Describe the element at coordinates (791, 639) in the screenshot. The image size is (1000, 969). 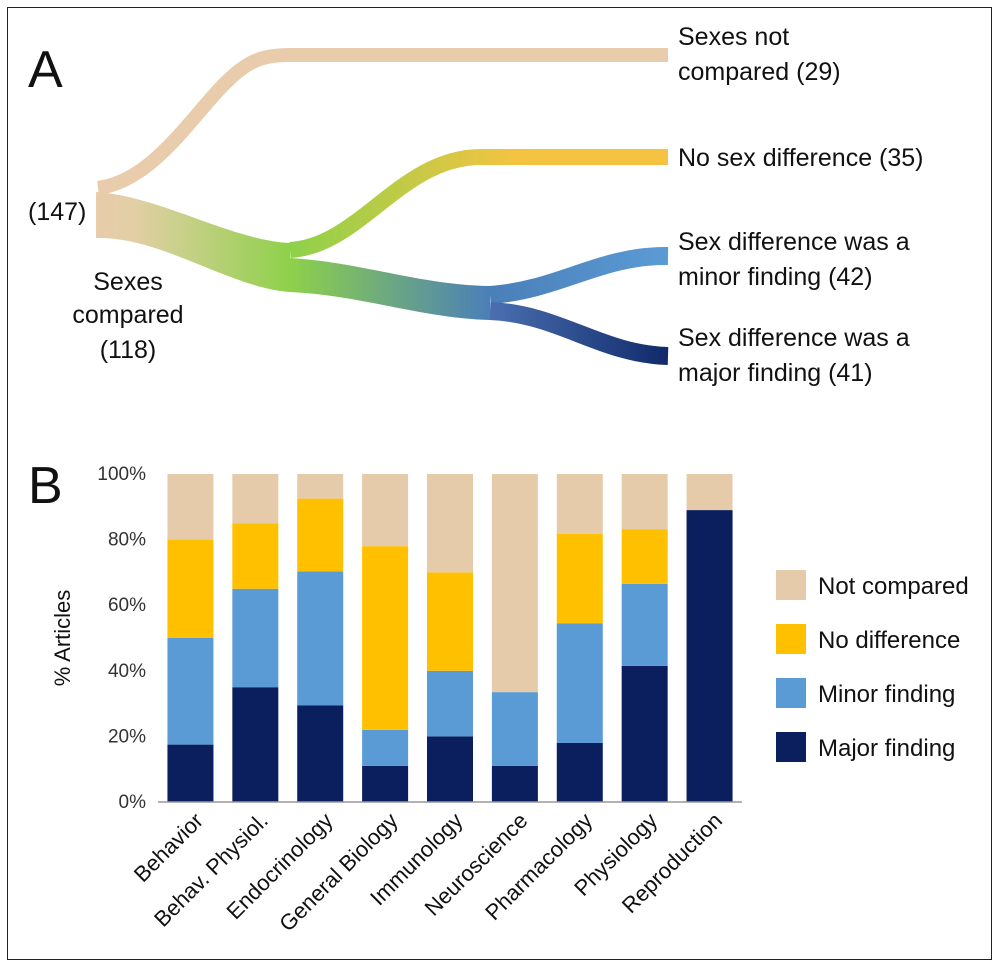
I see `legend-swatch-no-difference` at that location.